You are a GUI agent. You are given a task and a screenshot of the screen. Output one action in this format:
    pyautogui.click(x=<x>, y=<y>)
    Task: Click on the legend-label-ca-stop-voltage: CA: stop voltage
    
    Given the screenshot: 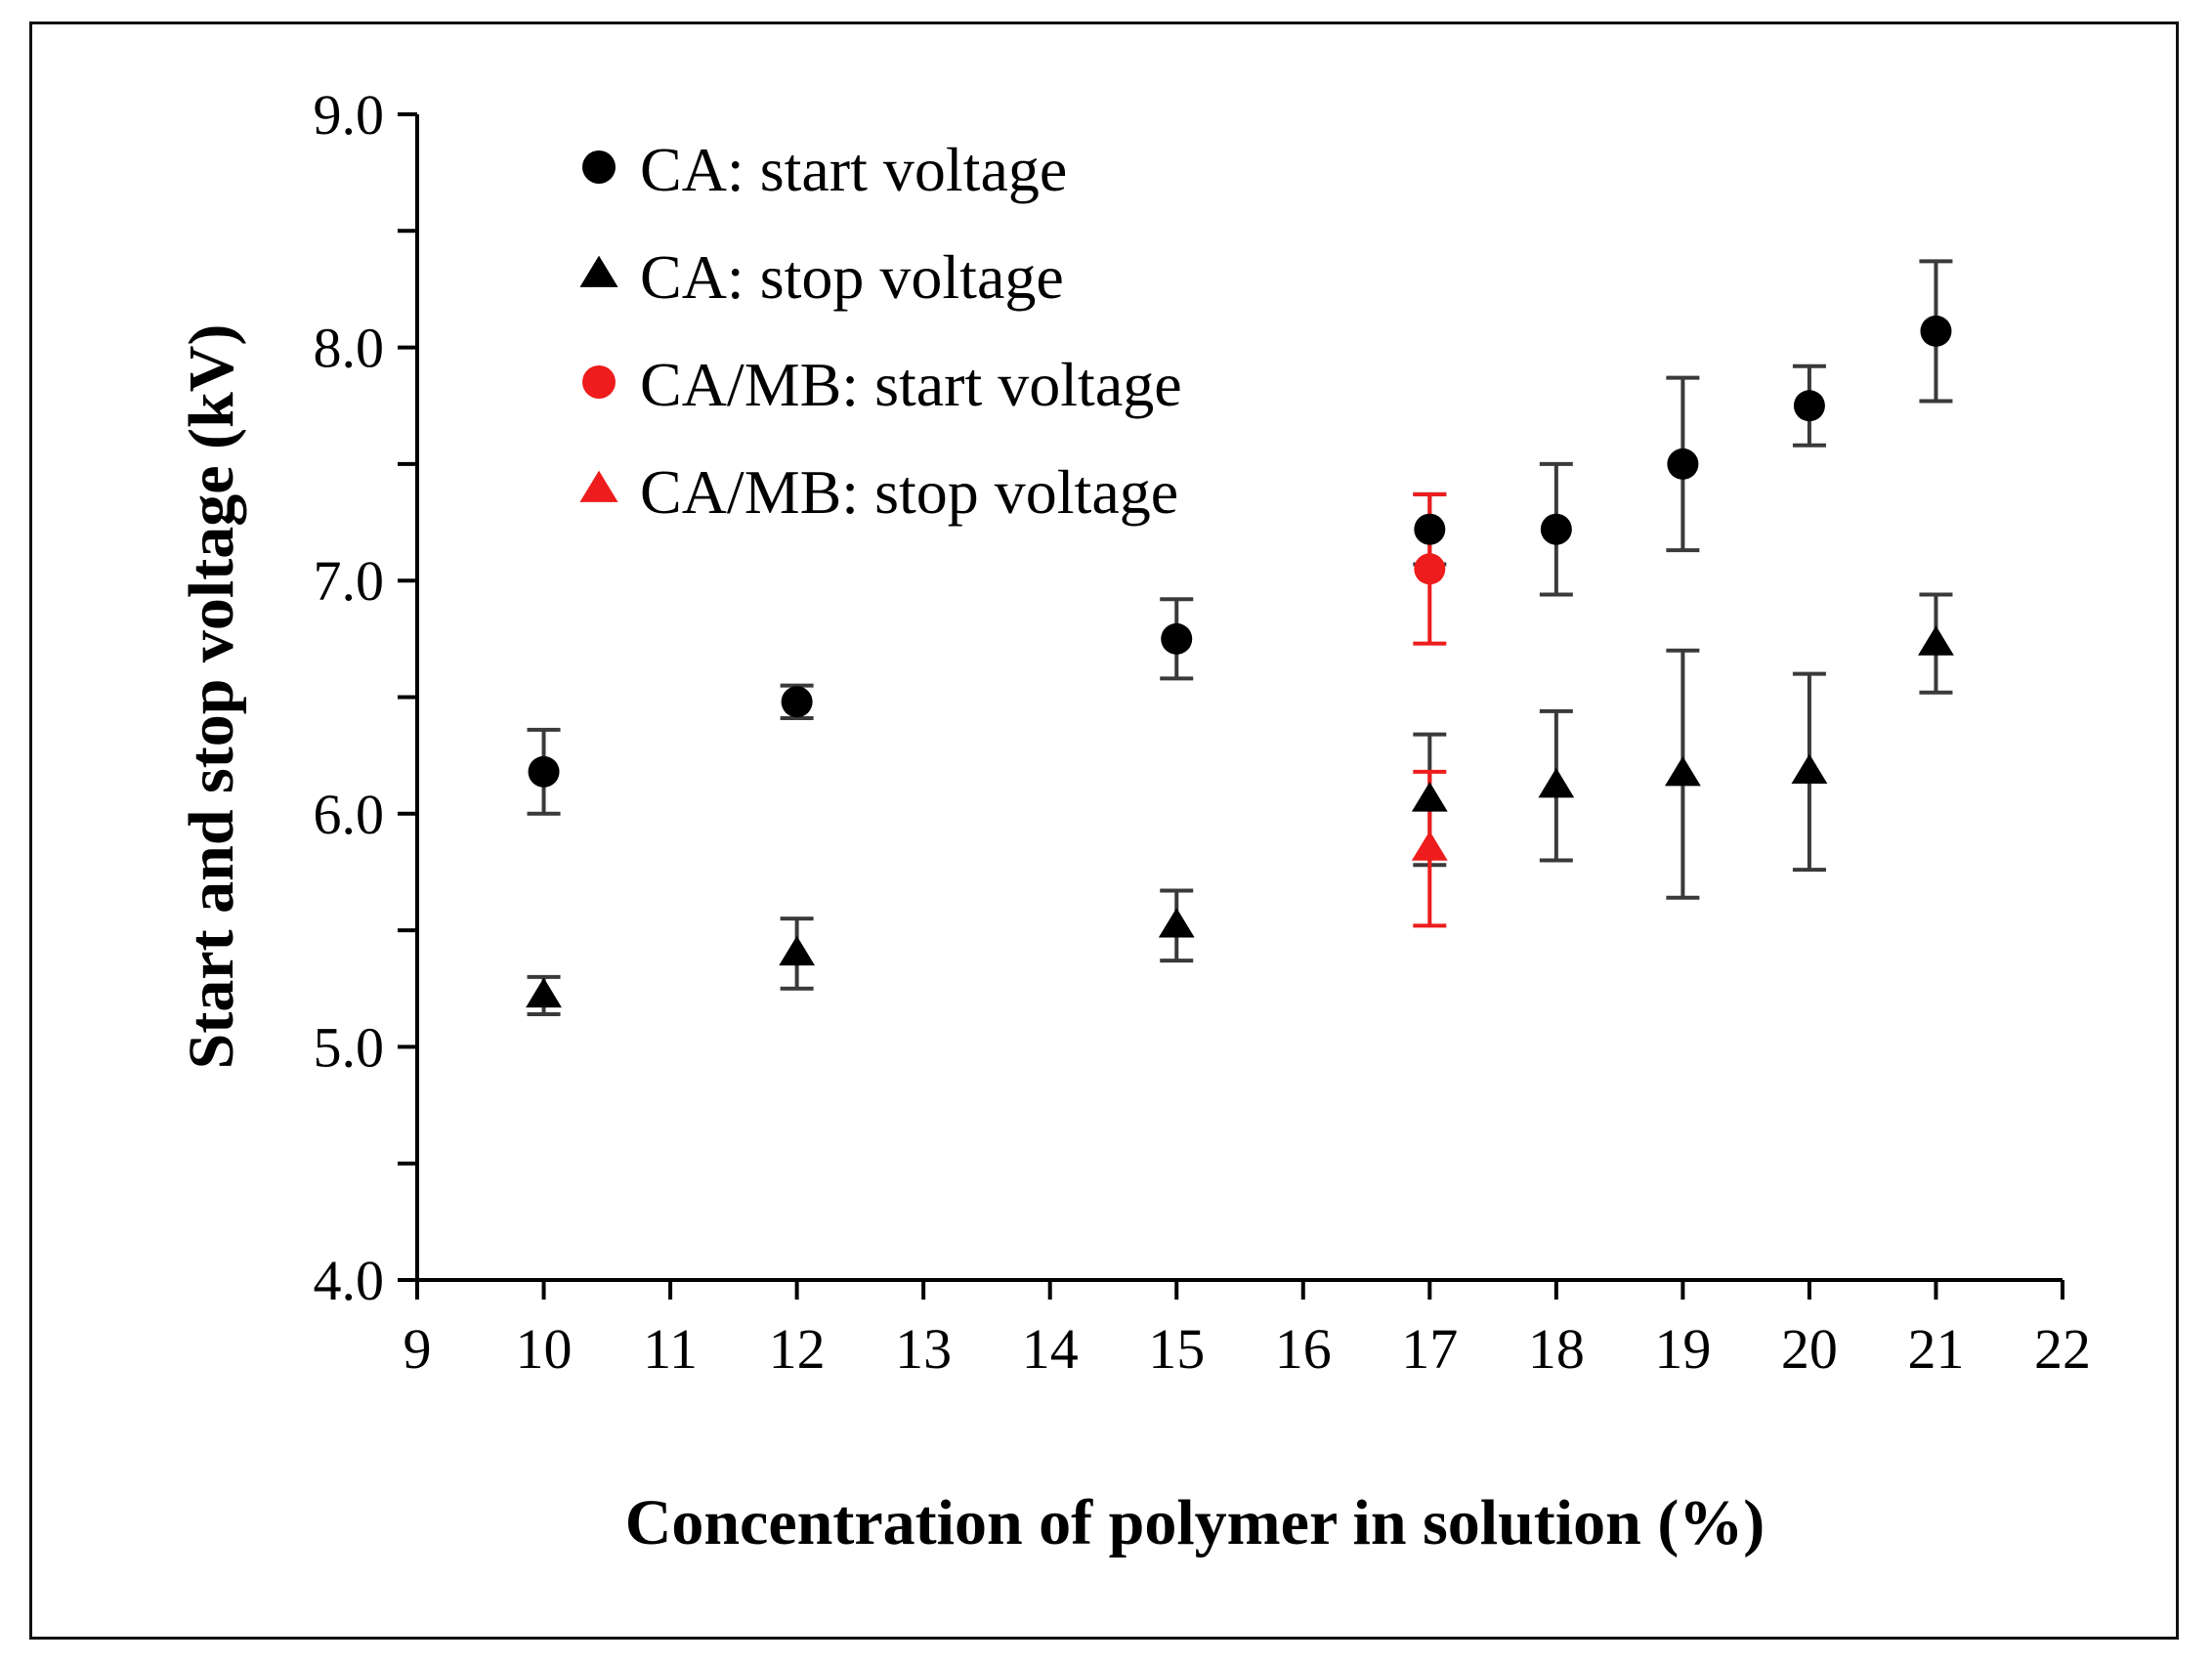 What is the action you would take?
    pyautogui.click(x=852, y=277)
    